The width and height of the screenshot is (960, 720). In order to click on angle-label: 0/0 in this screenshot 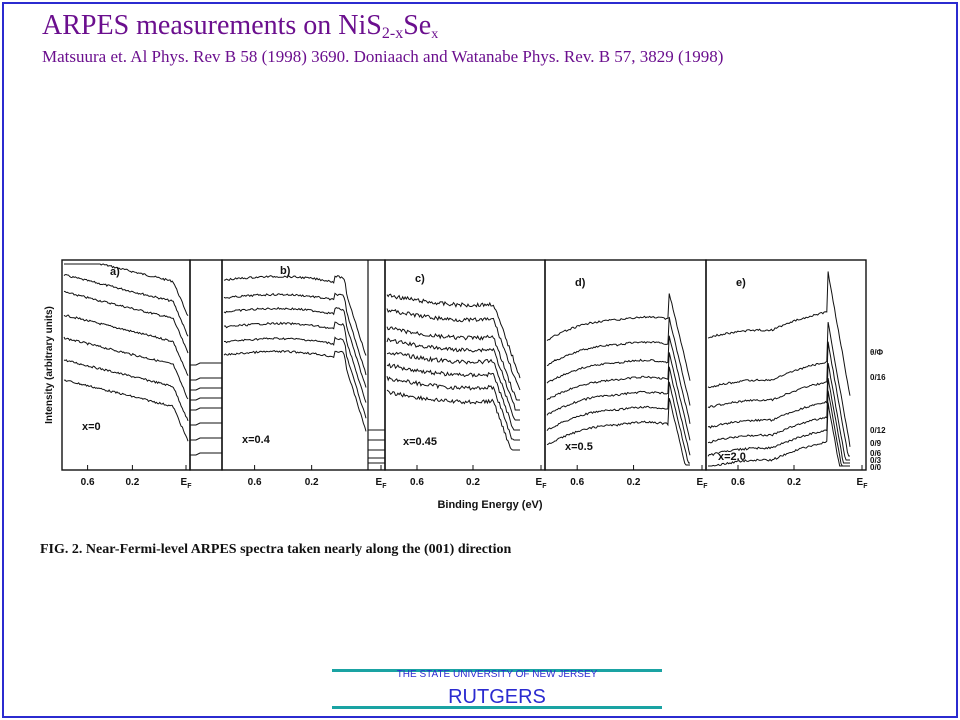, I will do `click(876, 467)`.